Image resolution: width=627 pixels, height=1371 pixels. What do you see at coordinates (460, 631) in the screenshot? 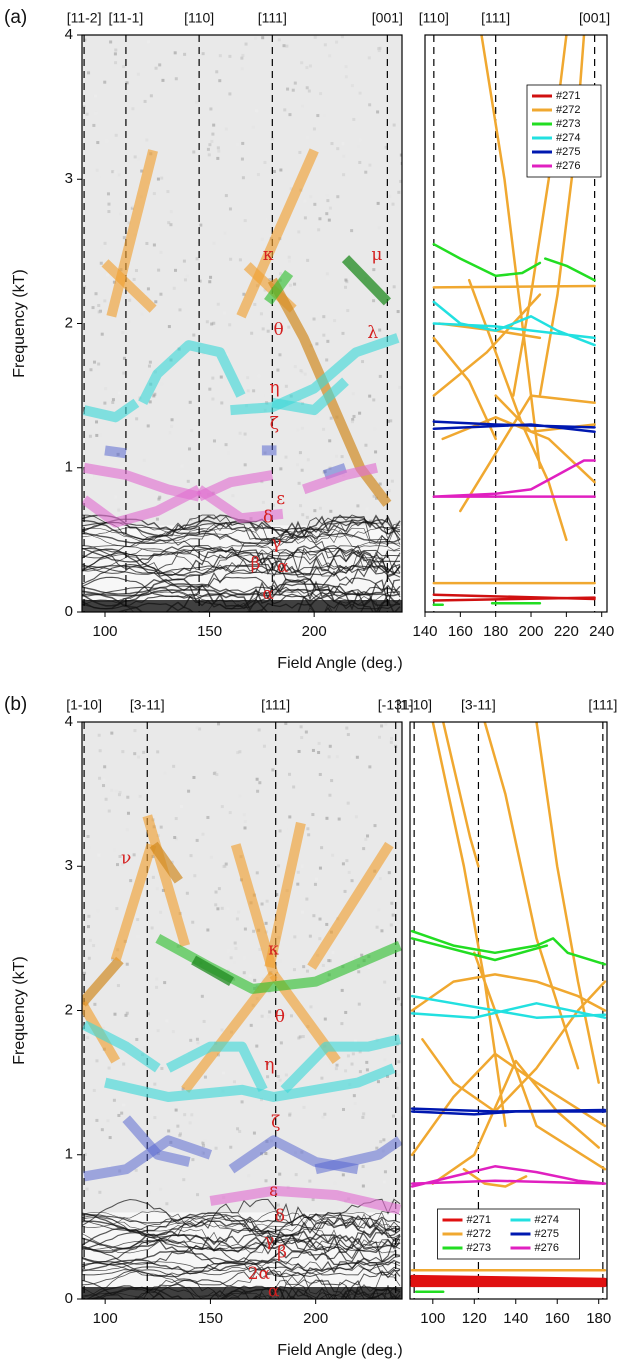
I see `x-tick-label: 160` at bounding box center [460, 631].